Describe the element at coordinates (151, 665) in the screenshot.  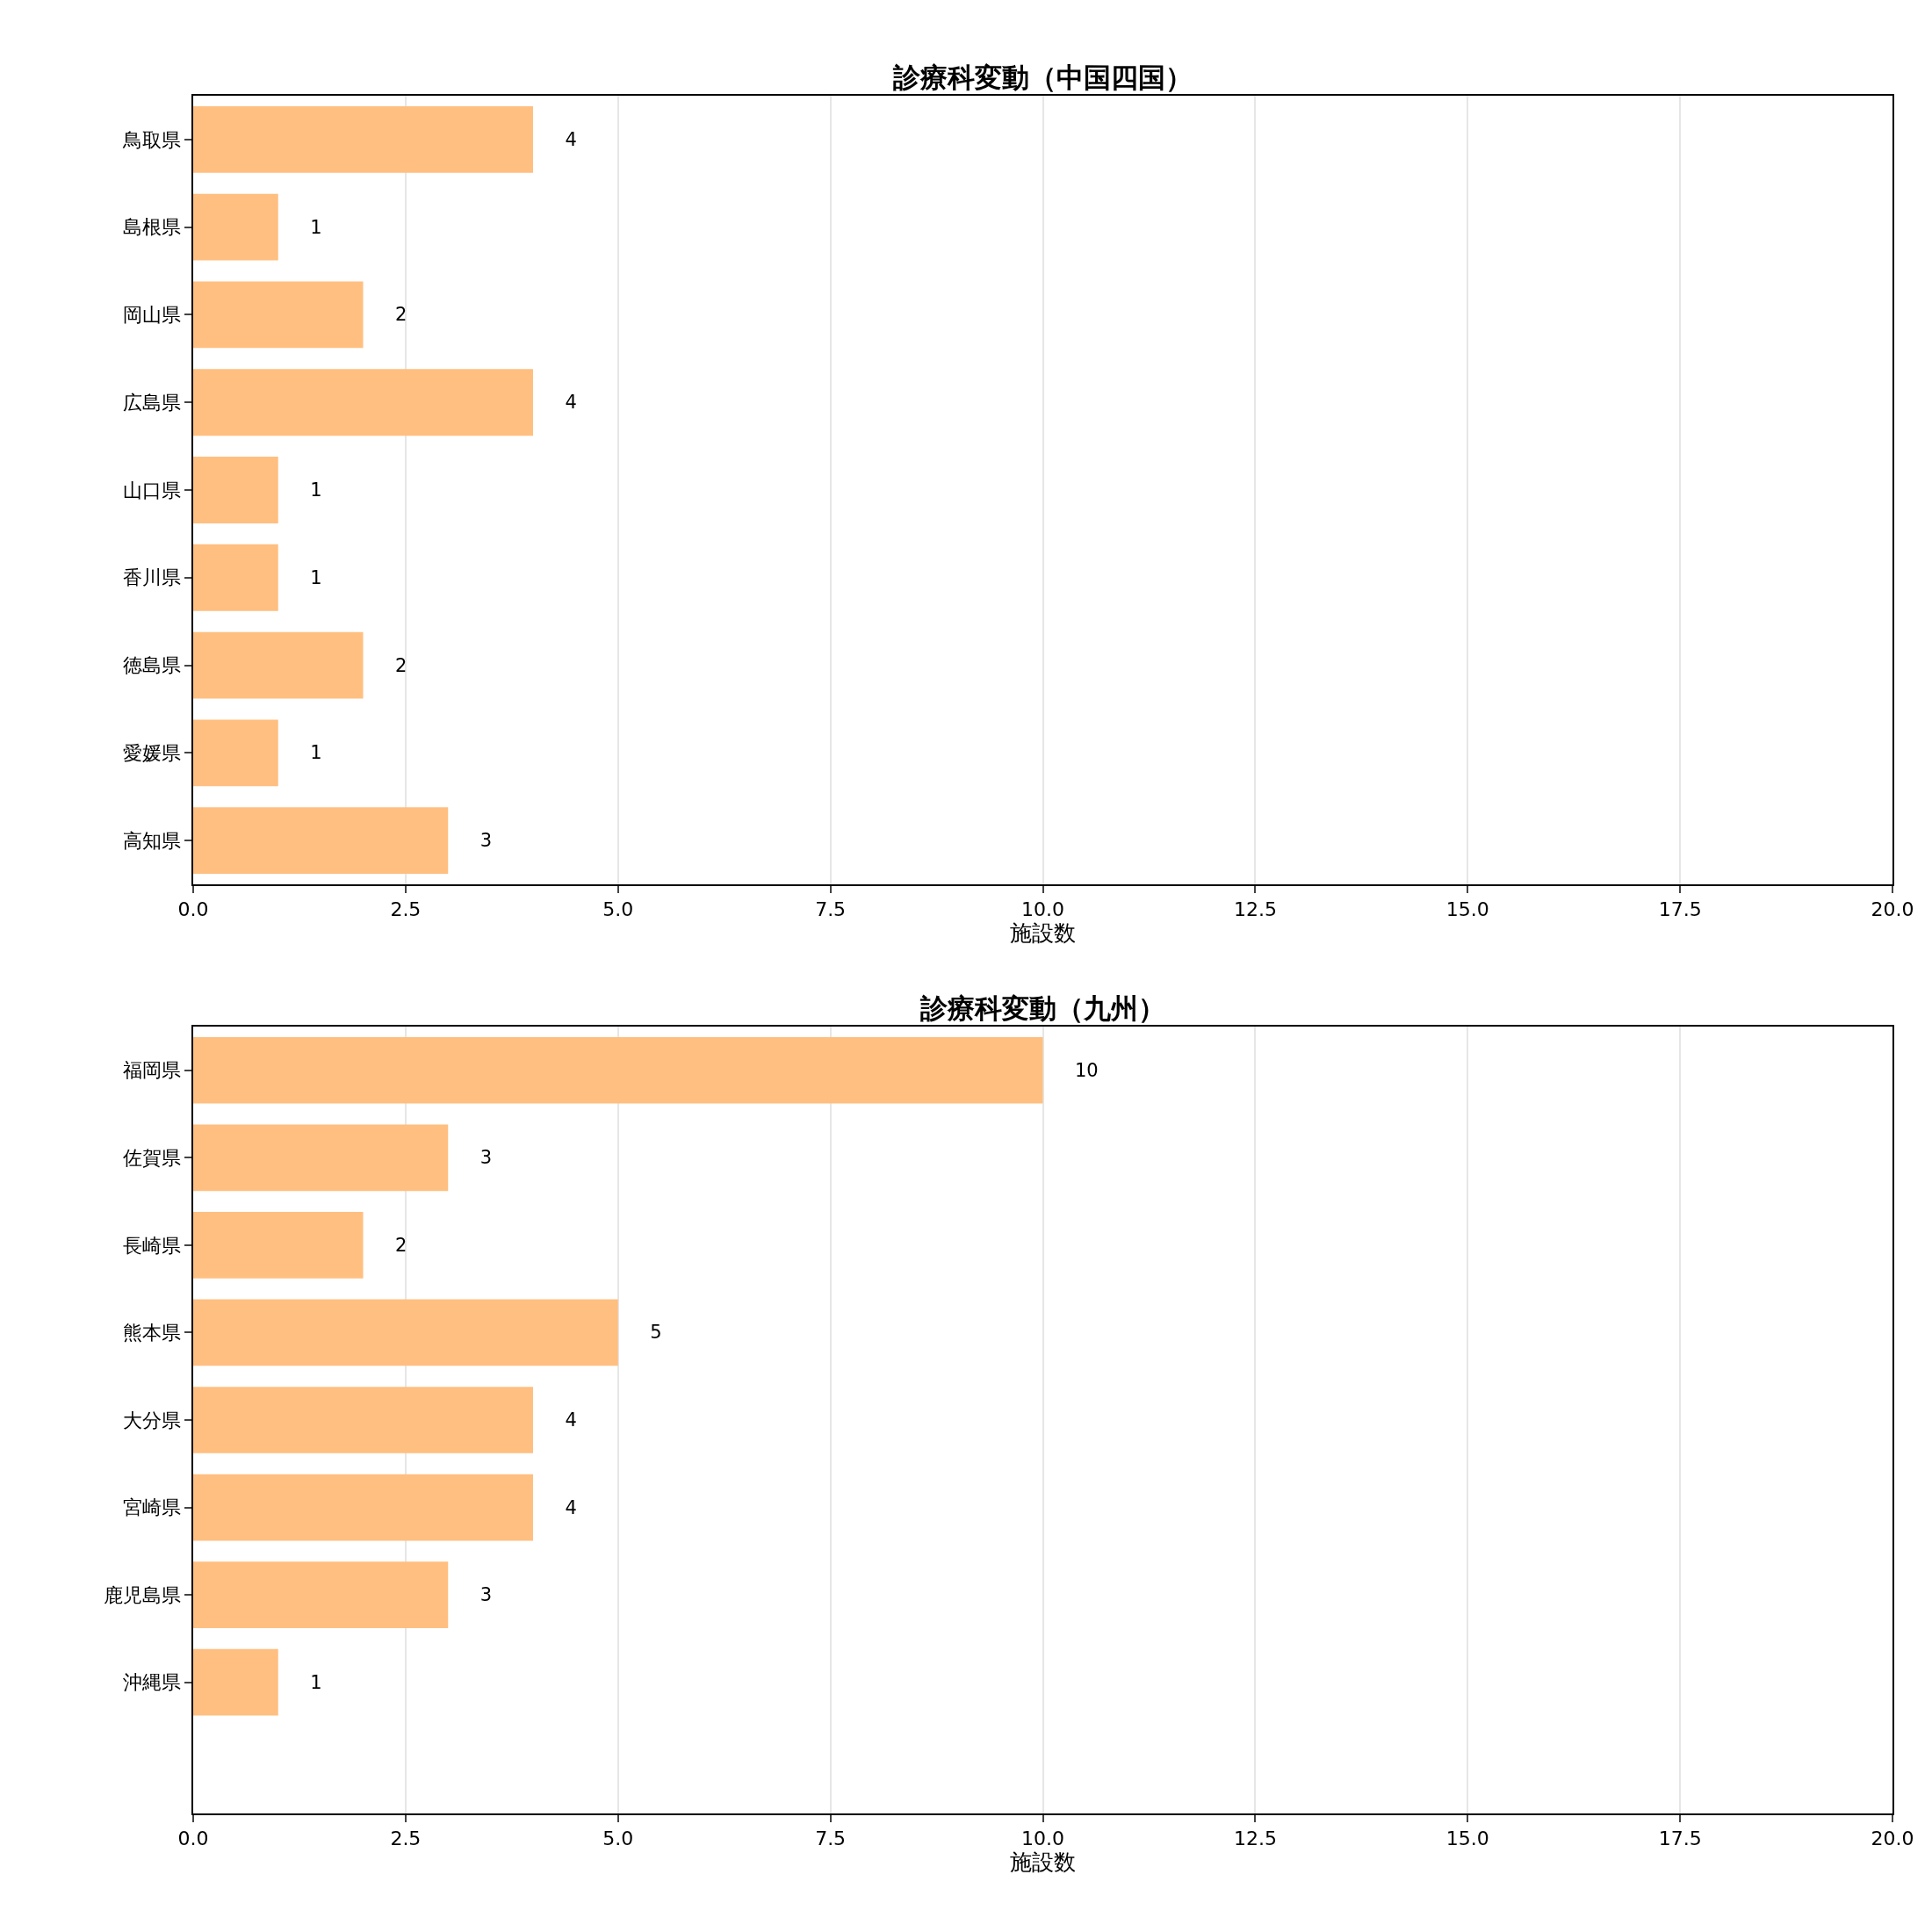
I see `y-tick-label: 徳島県` at that location.